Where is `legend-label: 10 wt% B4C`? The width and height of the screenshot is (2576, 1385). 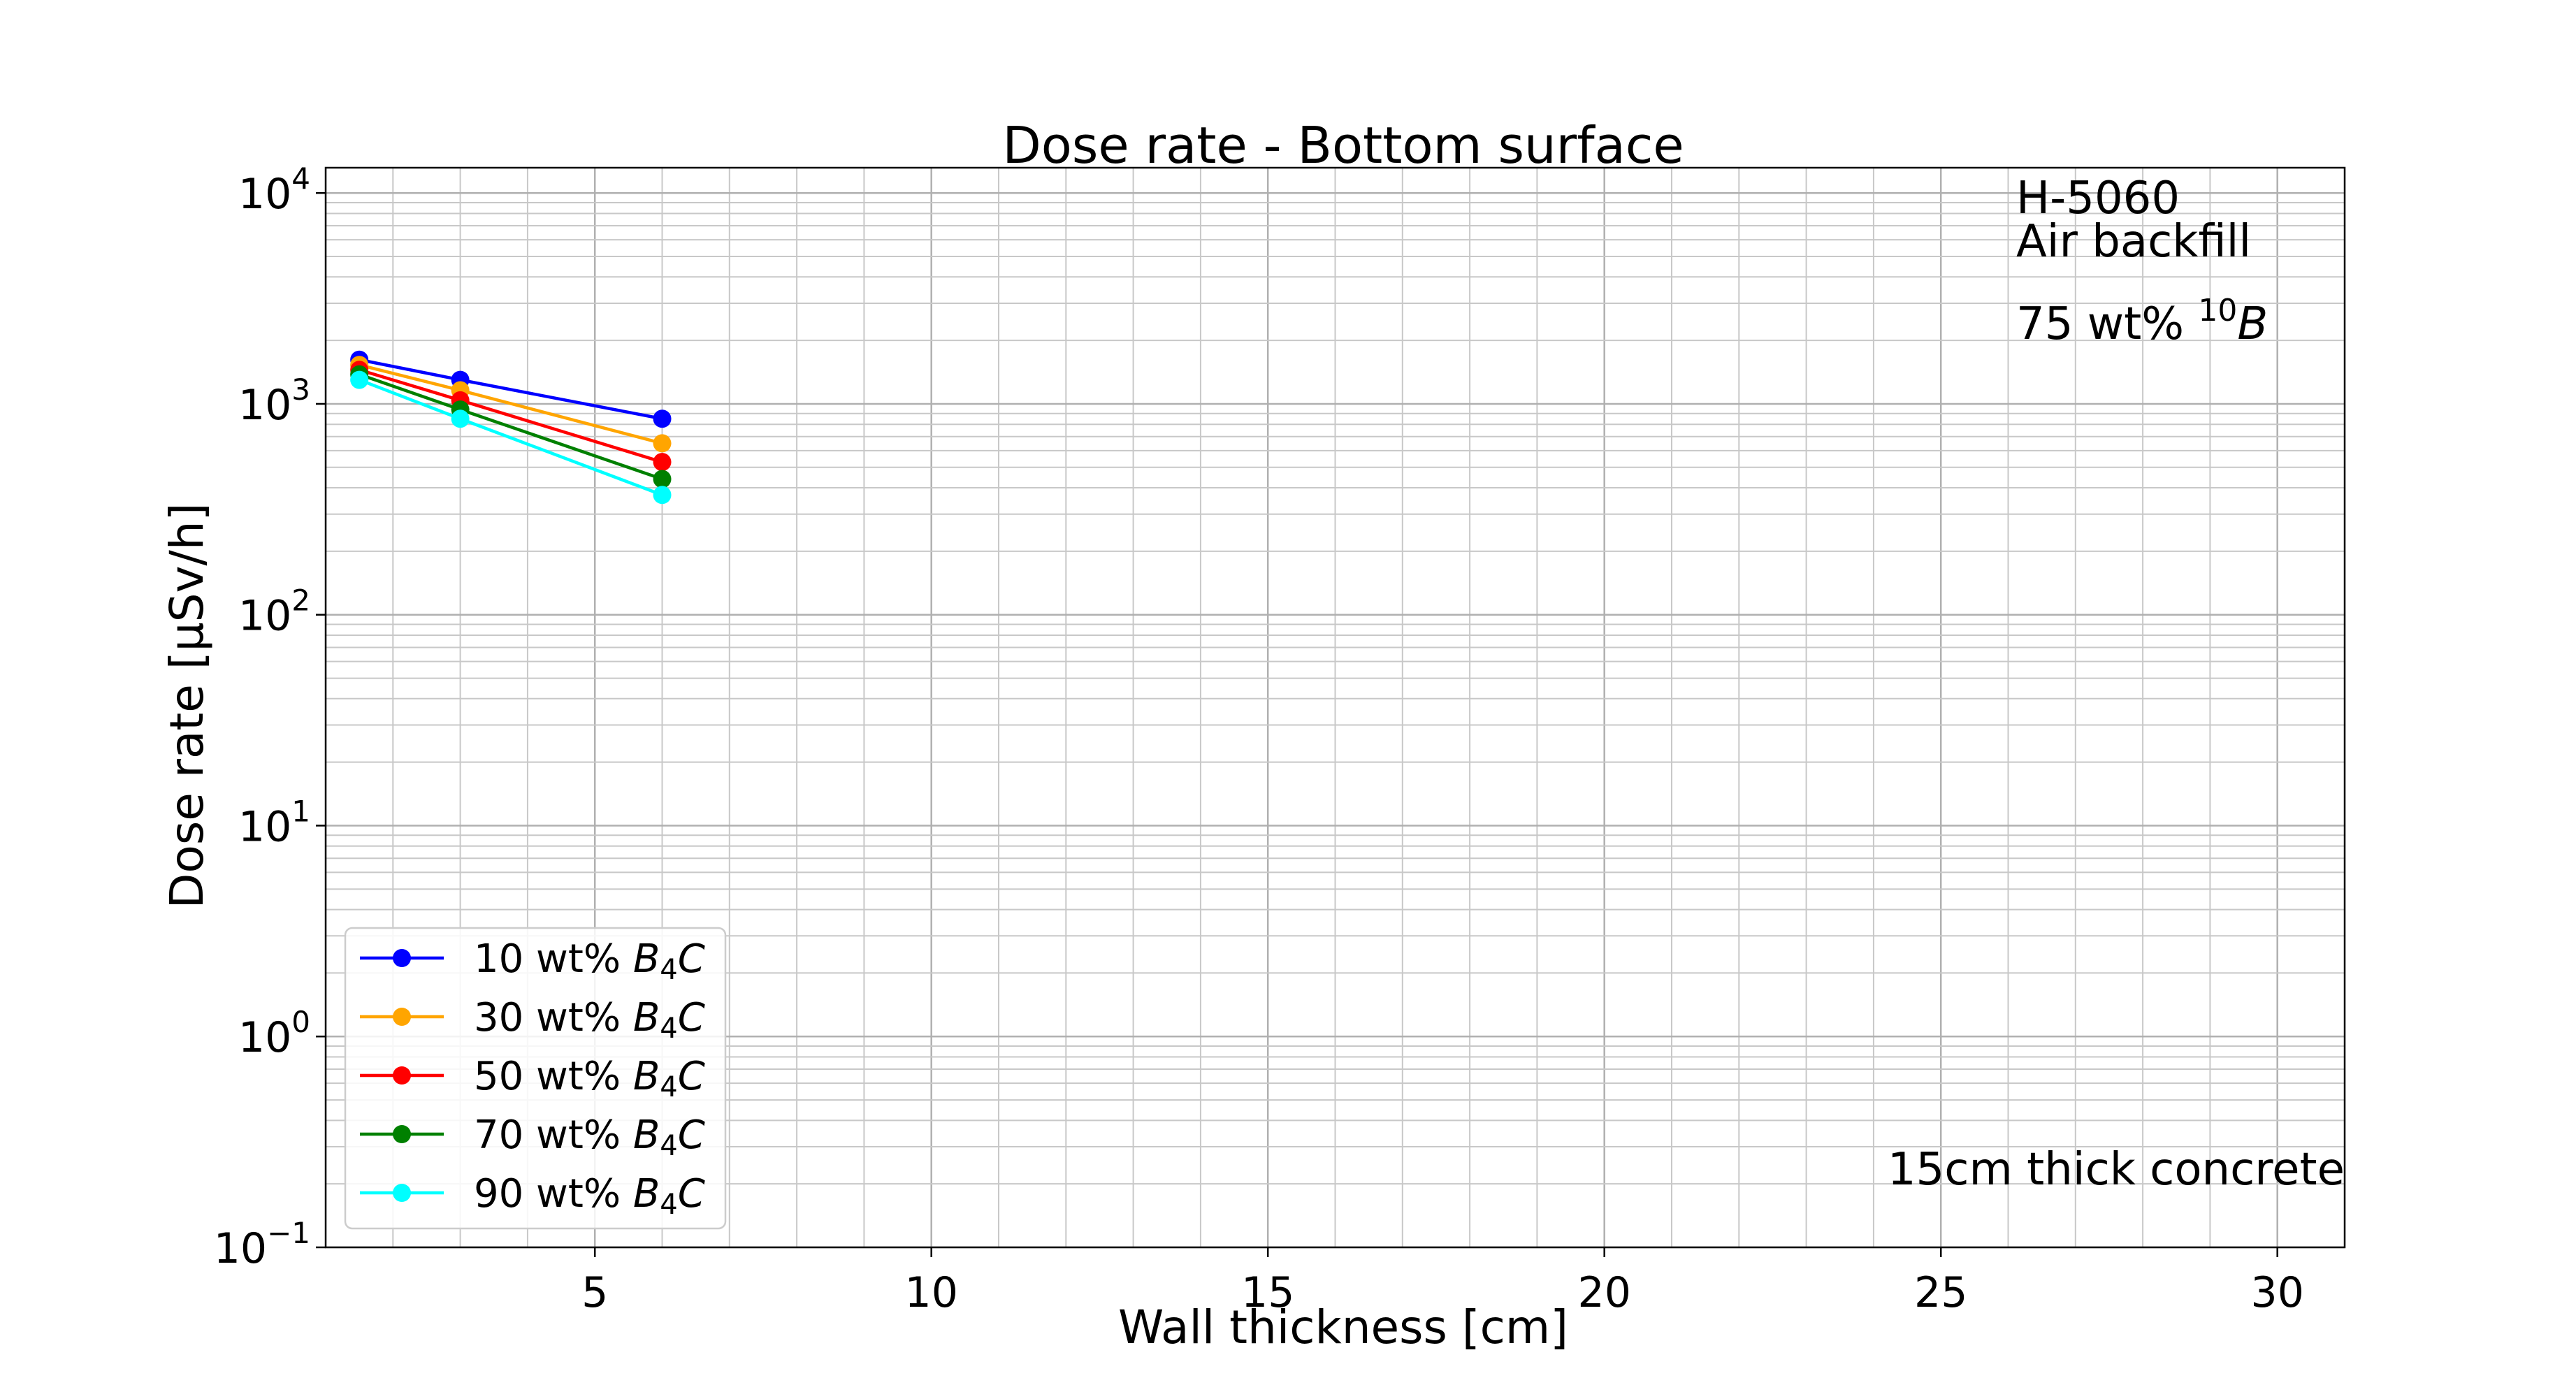 legend-label: 10 wt% B4C is located at coordinates (589, 961).